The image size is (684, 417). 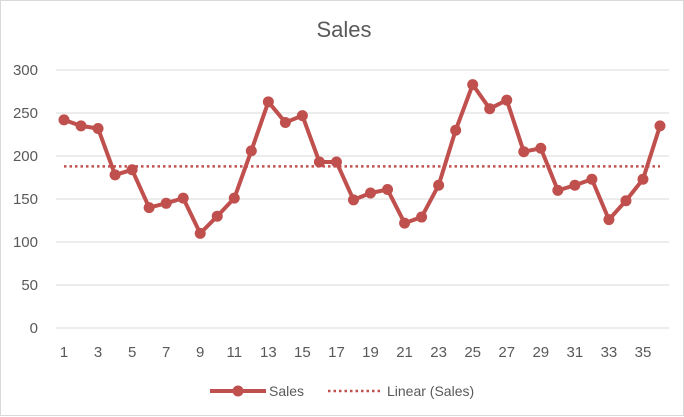 What do you see at coordinates (25, 242) in the screenshot?
I see `y-tick-label: 100` at bounding box center [25, 242].